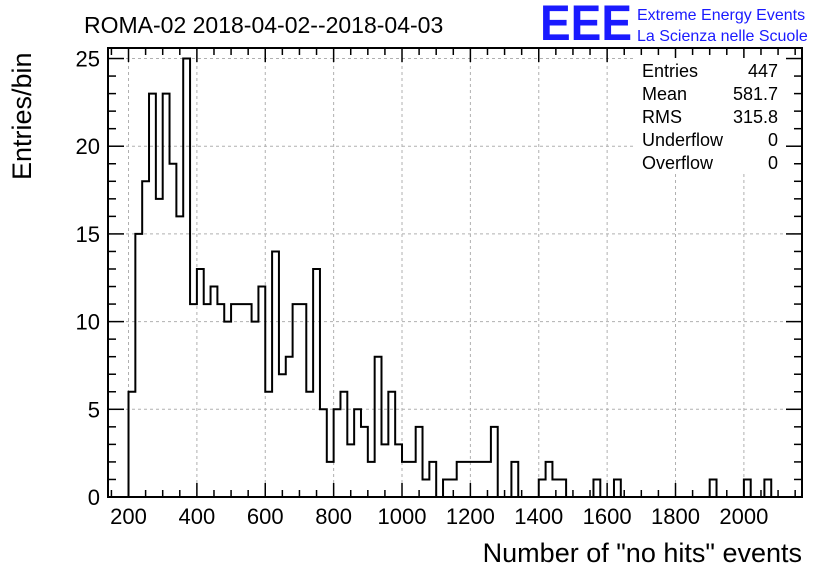 The height and width of the screenshot is (572, 836). Describe the element at coordinates (662, 117) in the screenshot. I see `stats-label: RMS` at that location.